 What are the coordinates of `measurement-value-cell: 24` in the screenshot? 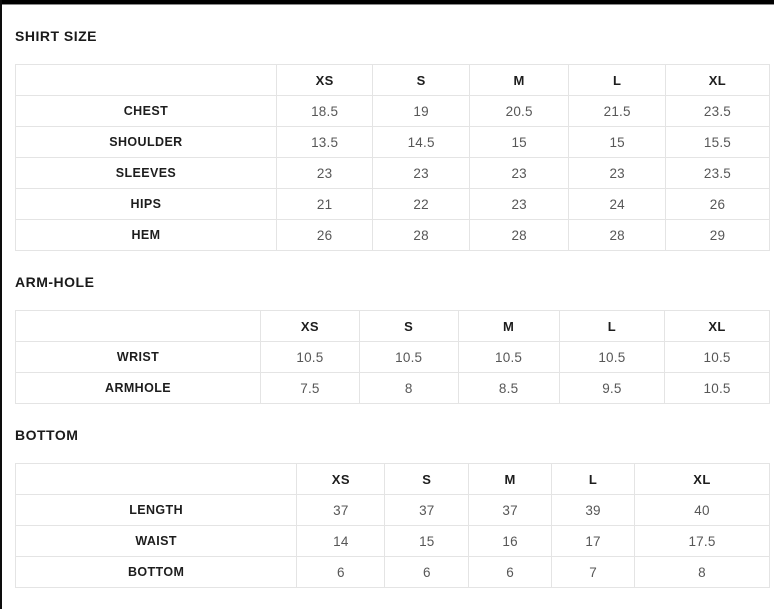 It's located at (617, 204).